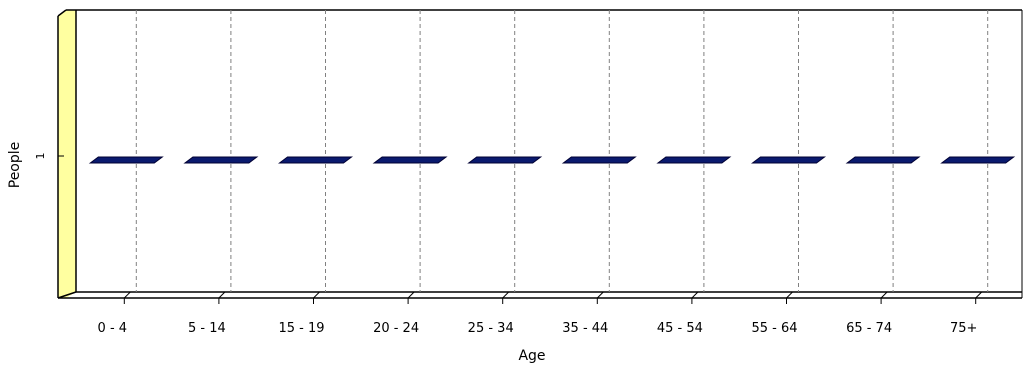 This screenshot has height=368, width=1025. I want to click on x-tick-label: 45 - 54, so click(680, 328).